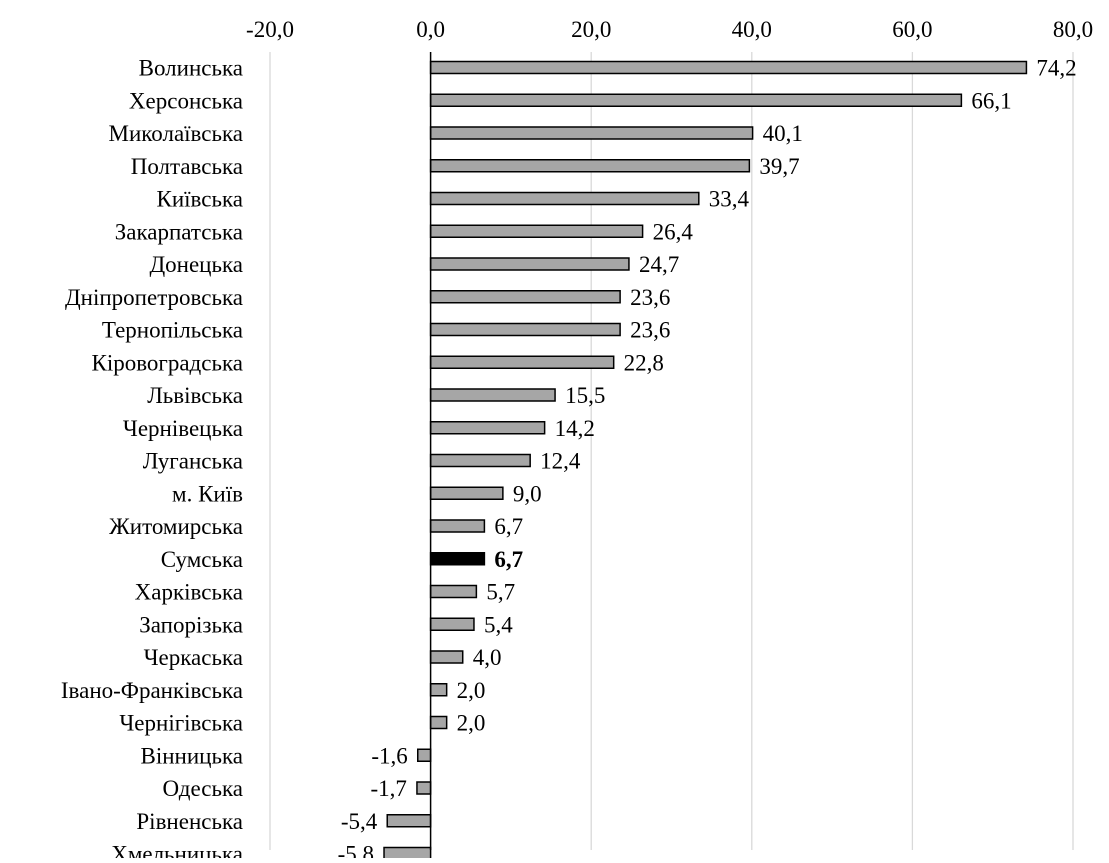 The image size is (1109, 863). What do you see at coordinates (152, 690) in the screenshot?
I see `category-label: Івано-Франківська` at bounding box center [152, 690].